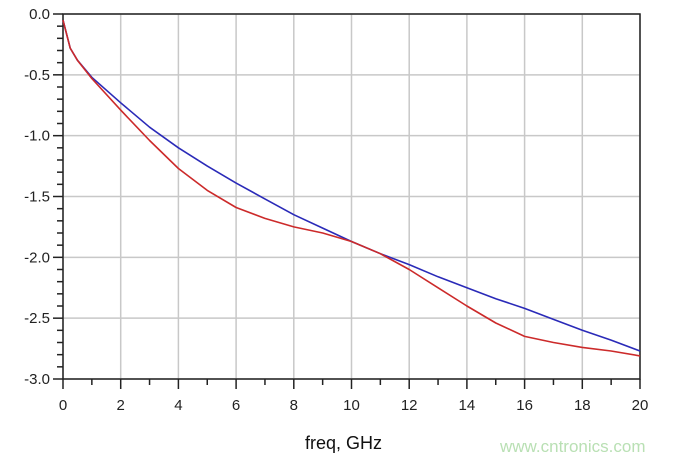  What do you see at coordinates (121, 405) in the screenshot?
I see `x-tick-label: 2` at bounding box center [121, 405].